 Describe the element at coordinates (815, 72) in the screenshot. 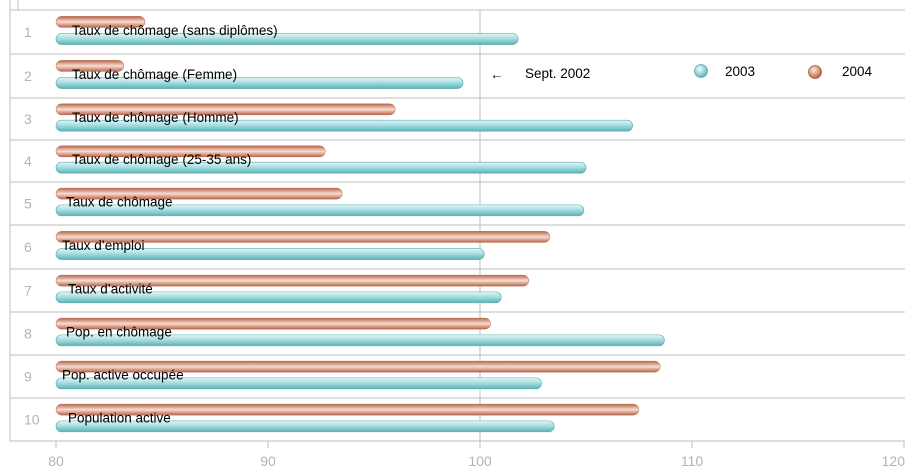

I see `legend-swatch-2004` at that location.